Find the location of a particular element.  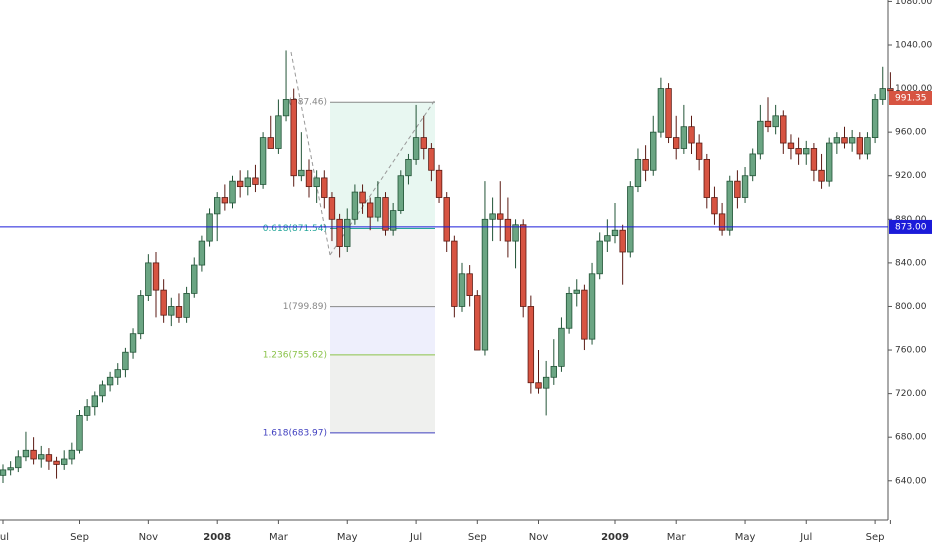

y-tick-label: 960.00 is located at coordinates (911, 133).